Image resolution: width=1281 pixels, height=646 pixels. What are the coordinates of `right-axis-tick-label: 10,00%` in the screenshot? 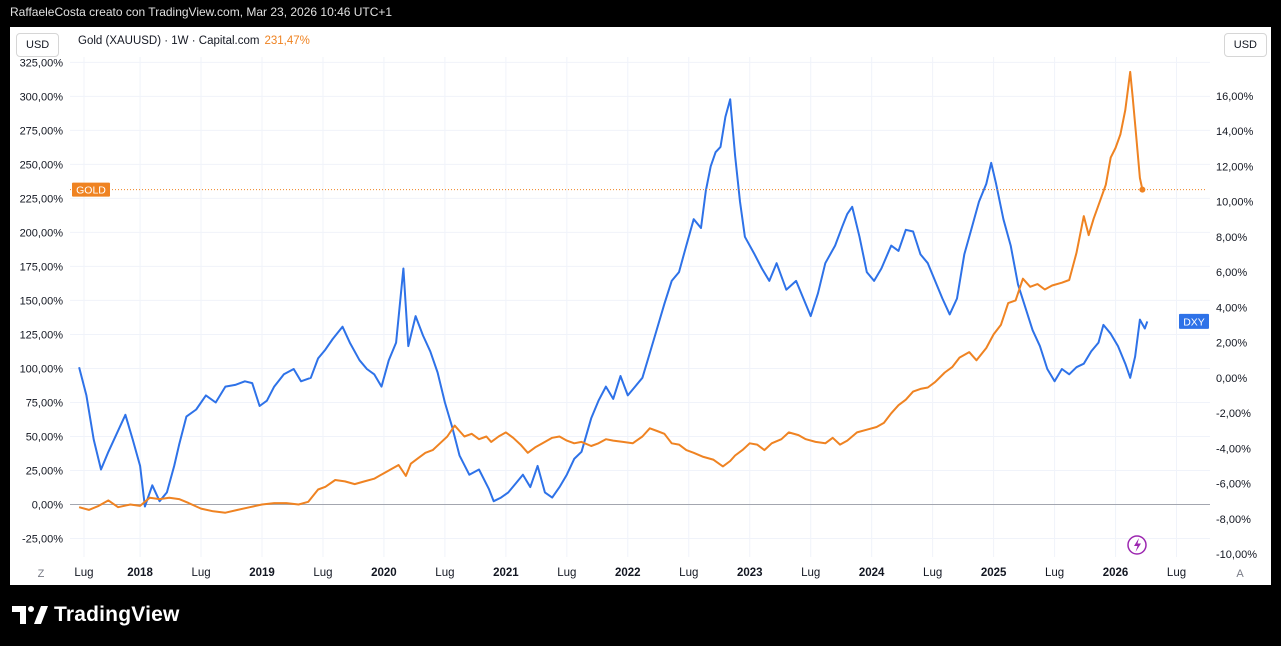 It's located at (1235, 203).